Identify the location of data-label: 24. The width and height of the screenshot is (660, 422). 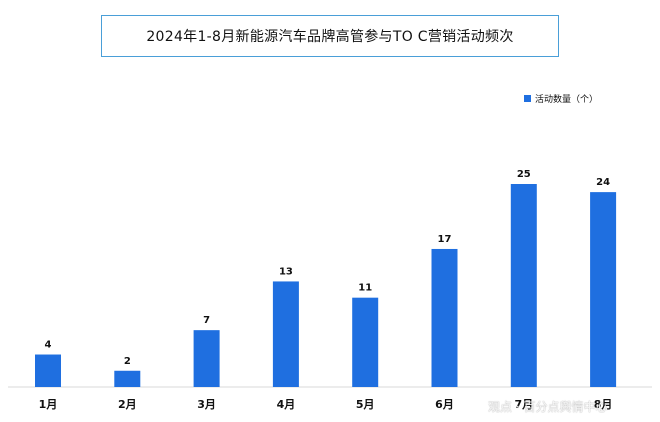
(603, 182).